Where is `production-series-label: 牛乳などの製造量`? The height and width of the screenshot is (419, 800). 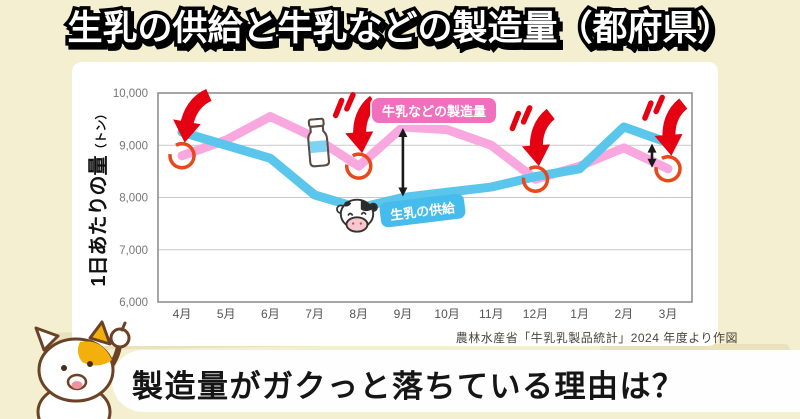 production-series-label: 牛乳などの製造量 is located at coordinates (434, 110).